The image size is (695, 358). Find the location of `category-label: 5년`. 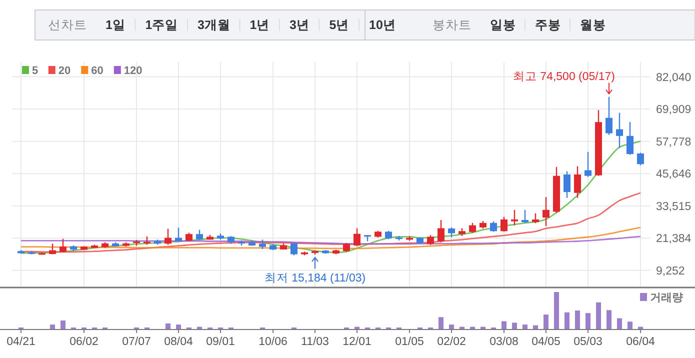

category-label: 5년 is located at coordinates (339, 25).